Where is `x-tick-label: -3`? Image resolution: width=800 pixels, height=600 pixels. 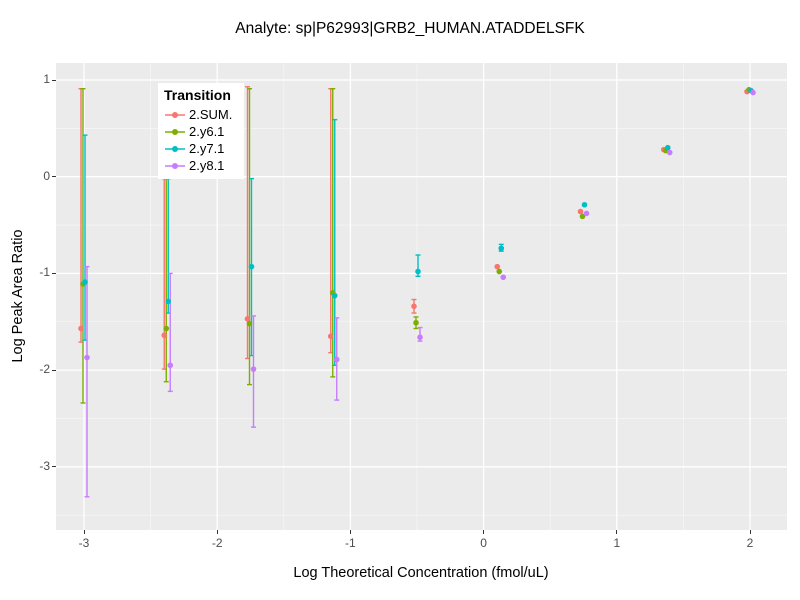 x-tick-label: -3 is located at coordinates (84, 543).